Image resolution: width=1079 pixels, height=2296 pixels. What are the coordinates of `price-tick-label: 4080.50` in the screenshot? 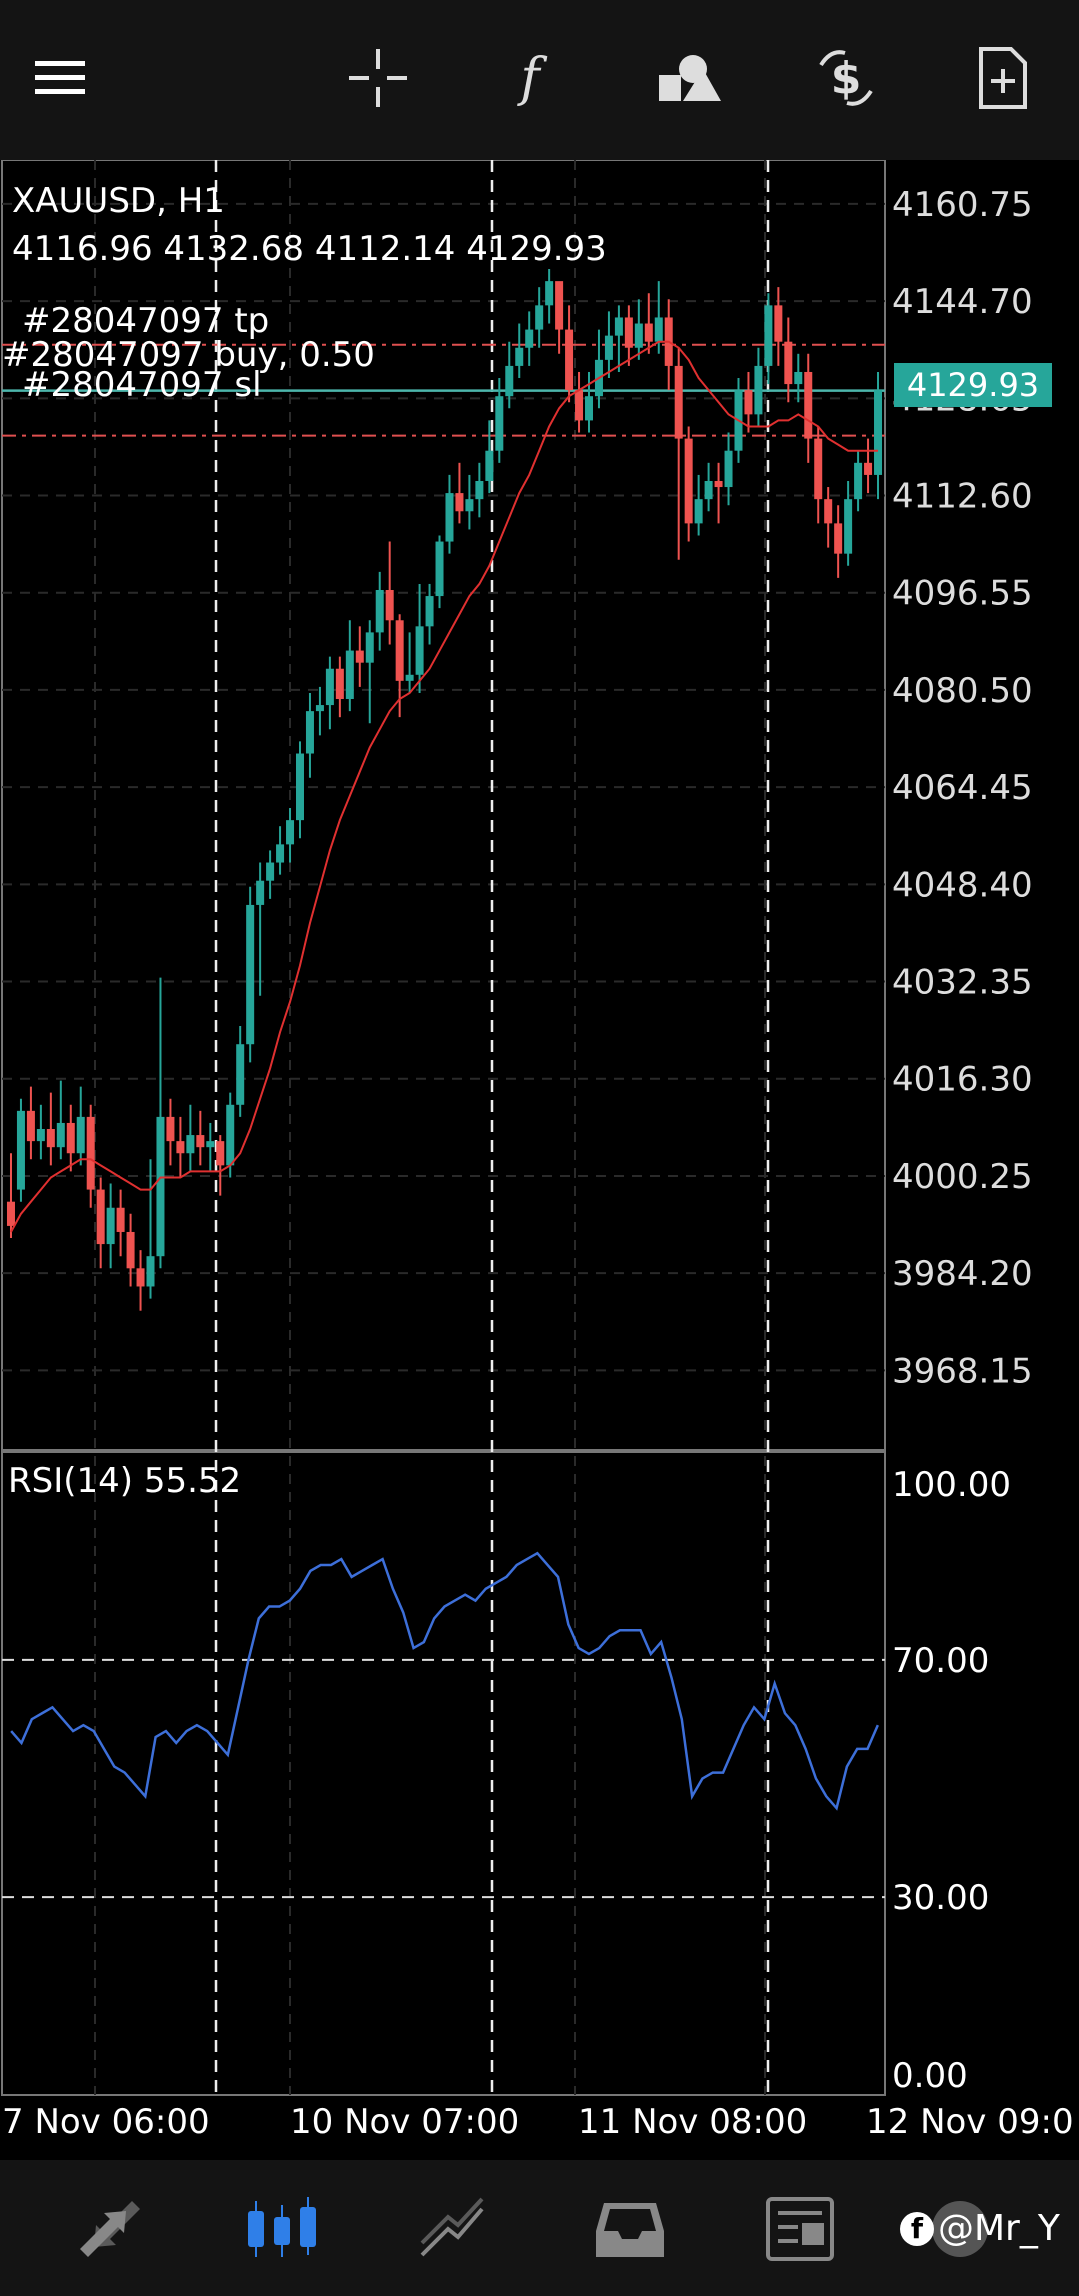 It's located at (962, 691).